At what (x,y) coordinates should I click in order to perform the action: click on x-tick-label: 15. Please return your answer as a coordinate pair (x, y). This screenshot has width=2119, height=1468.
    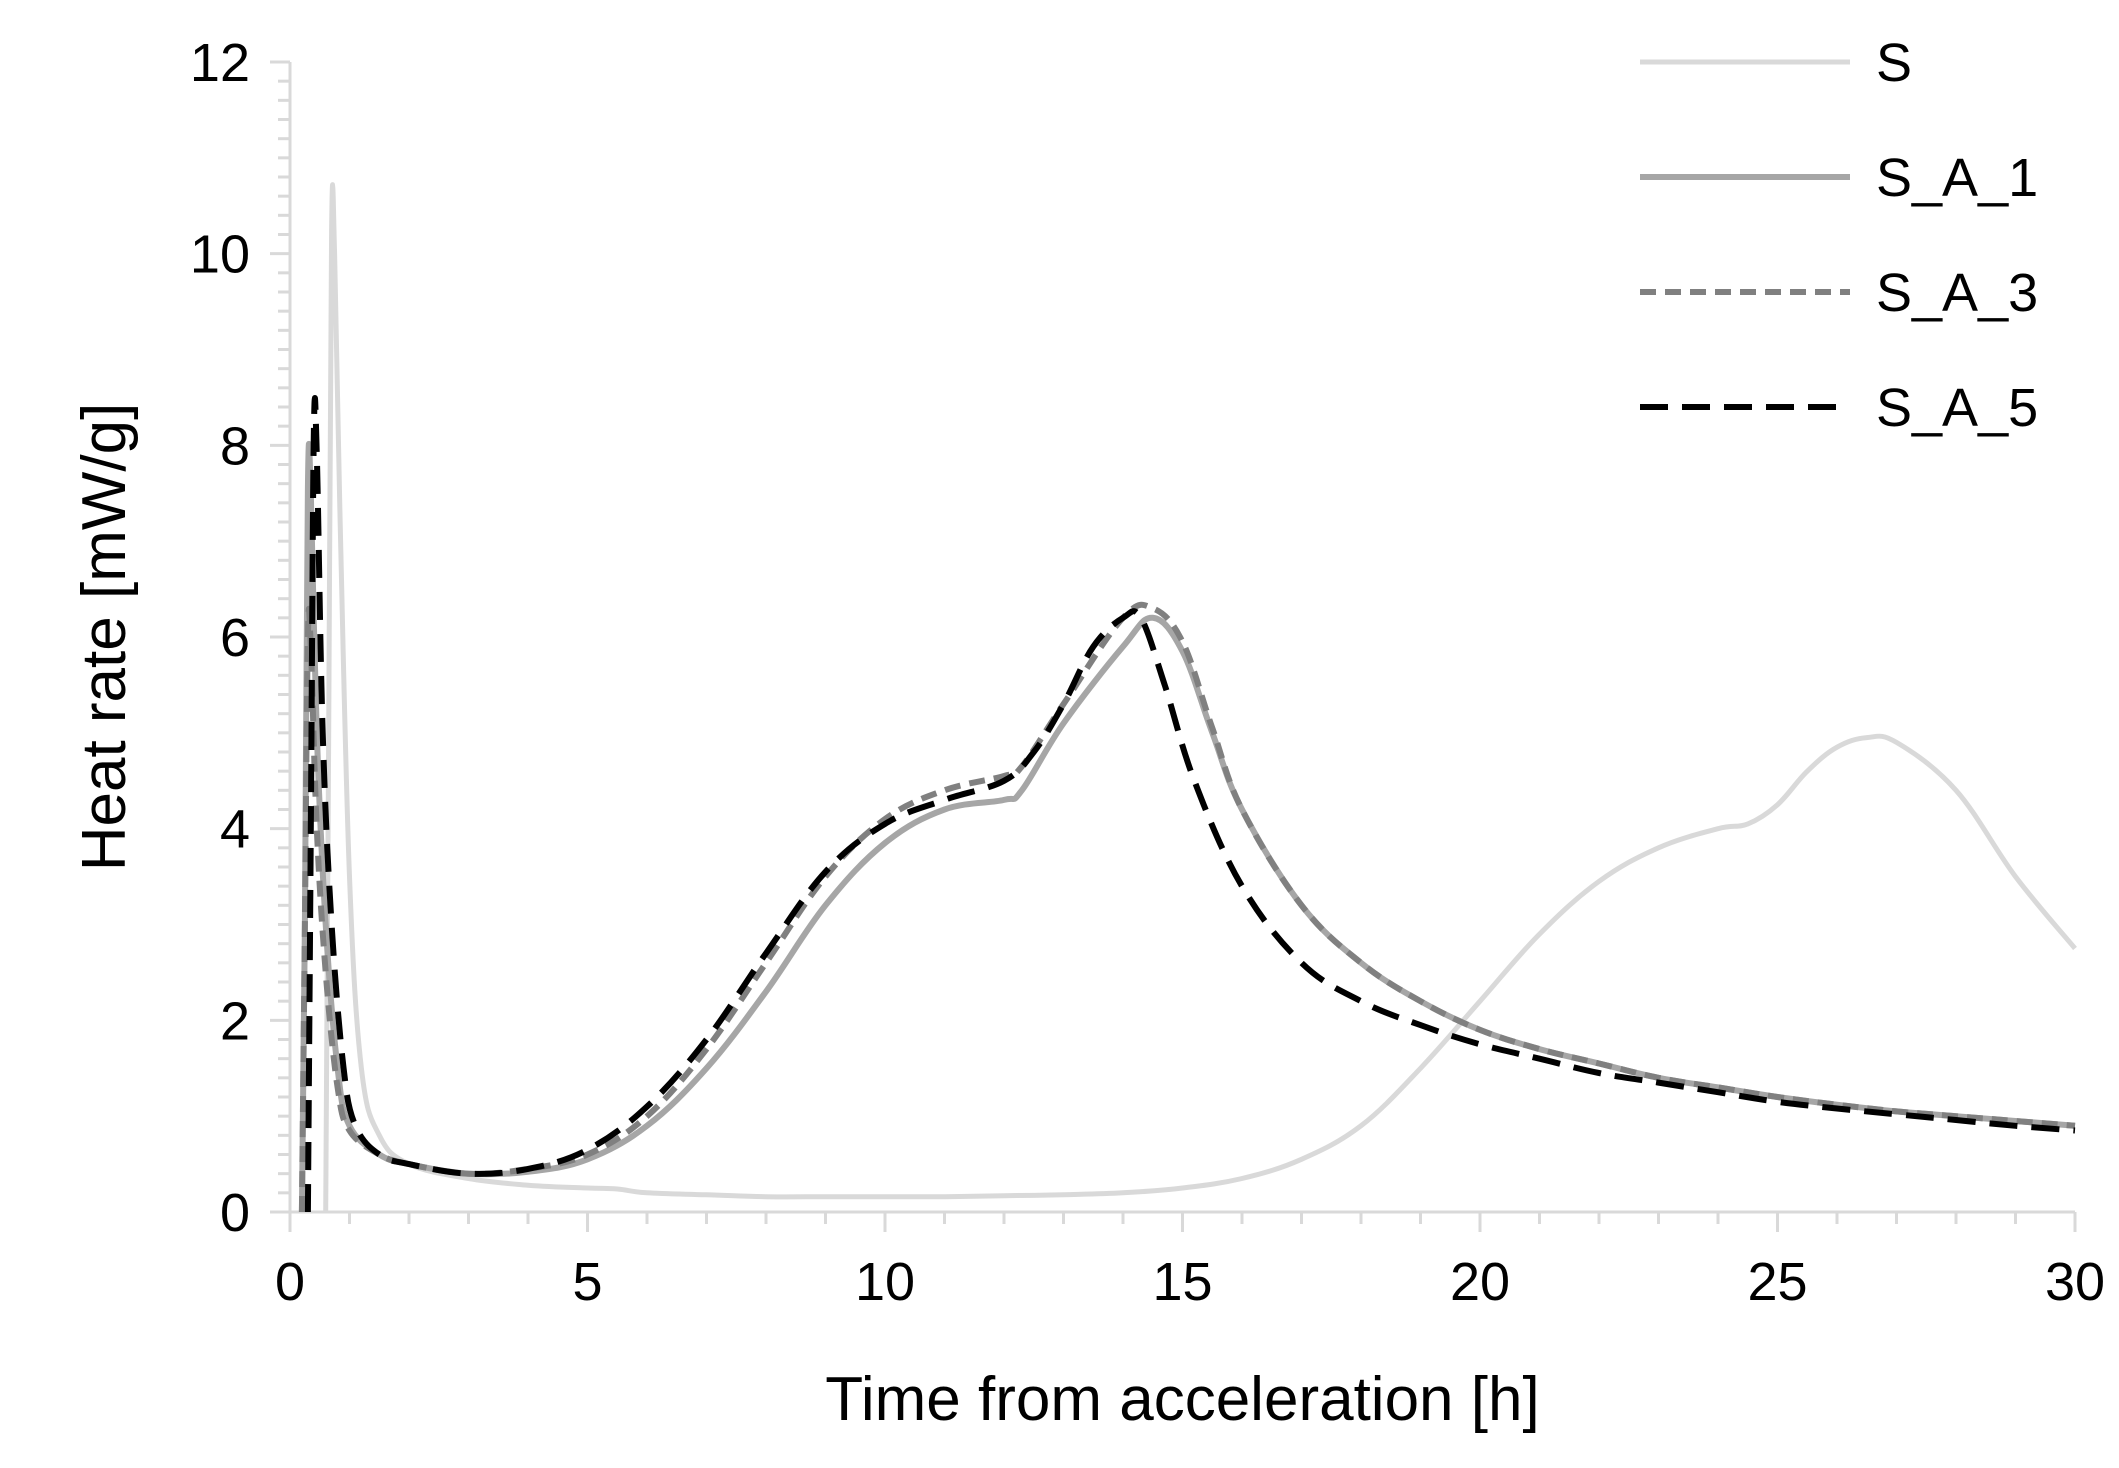
    Looking at the image, I should click on (1182, 1282).